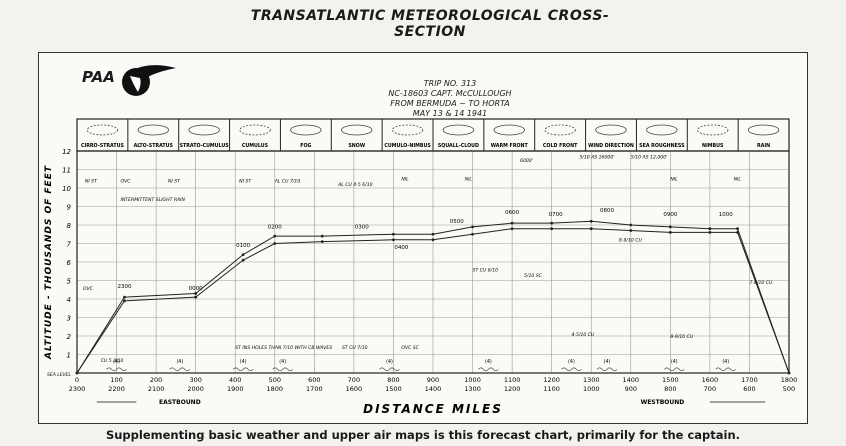 This screenshot has width=846, height=446. I want to click on x-tick-label-top: 1600, so click(710, 380).